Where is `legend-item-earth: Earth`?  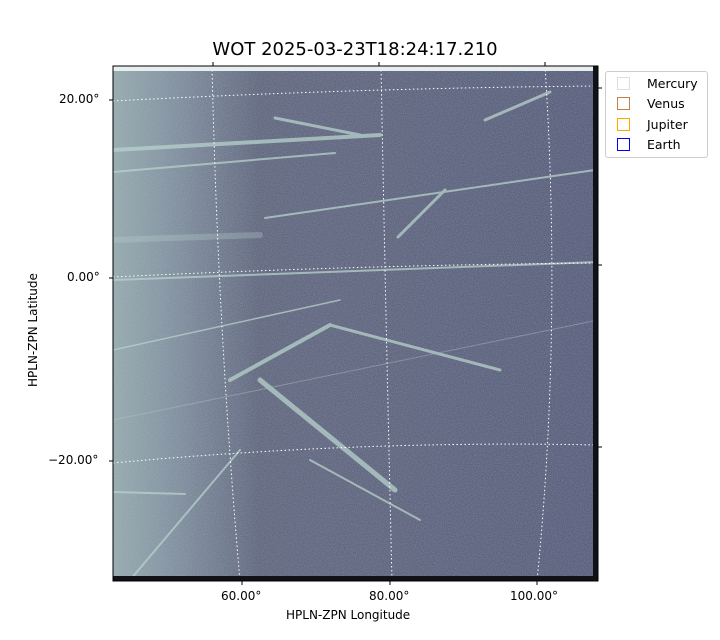 legend-item-earth: Earth is located at coordinates (649, 144).